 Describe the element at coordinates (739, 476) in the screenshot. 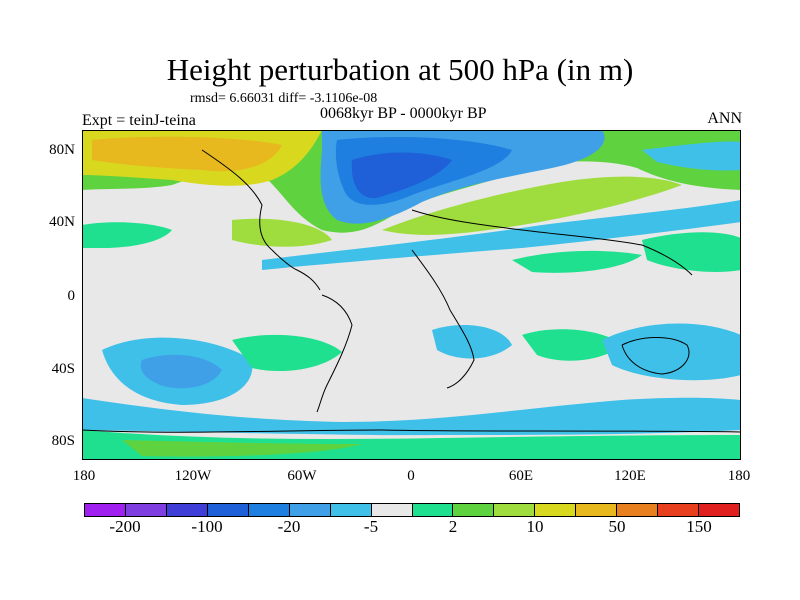

I see `lon-label-180e: 180` at that location.